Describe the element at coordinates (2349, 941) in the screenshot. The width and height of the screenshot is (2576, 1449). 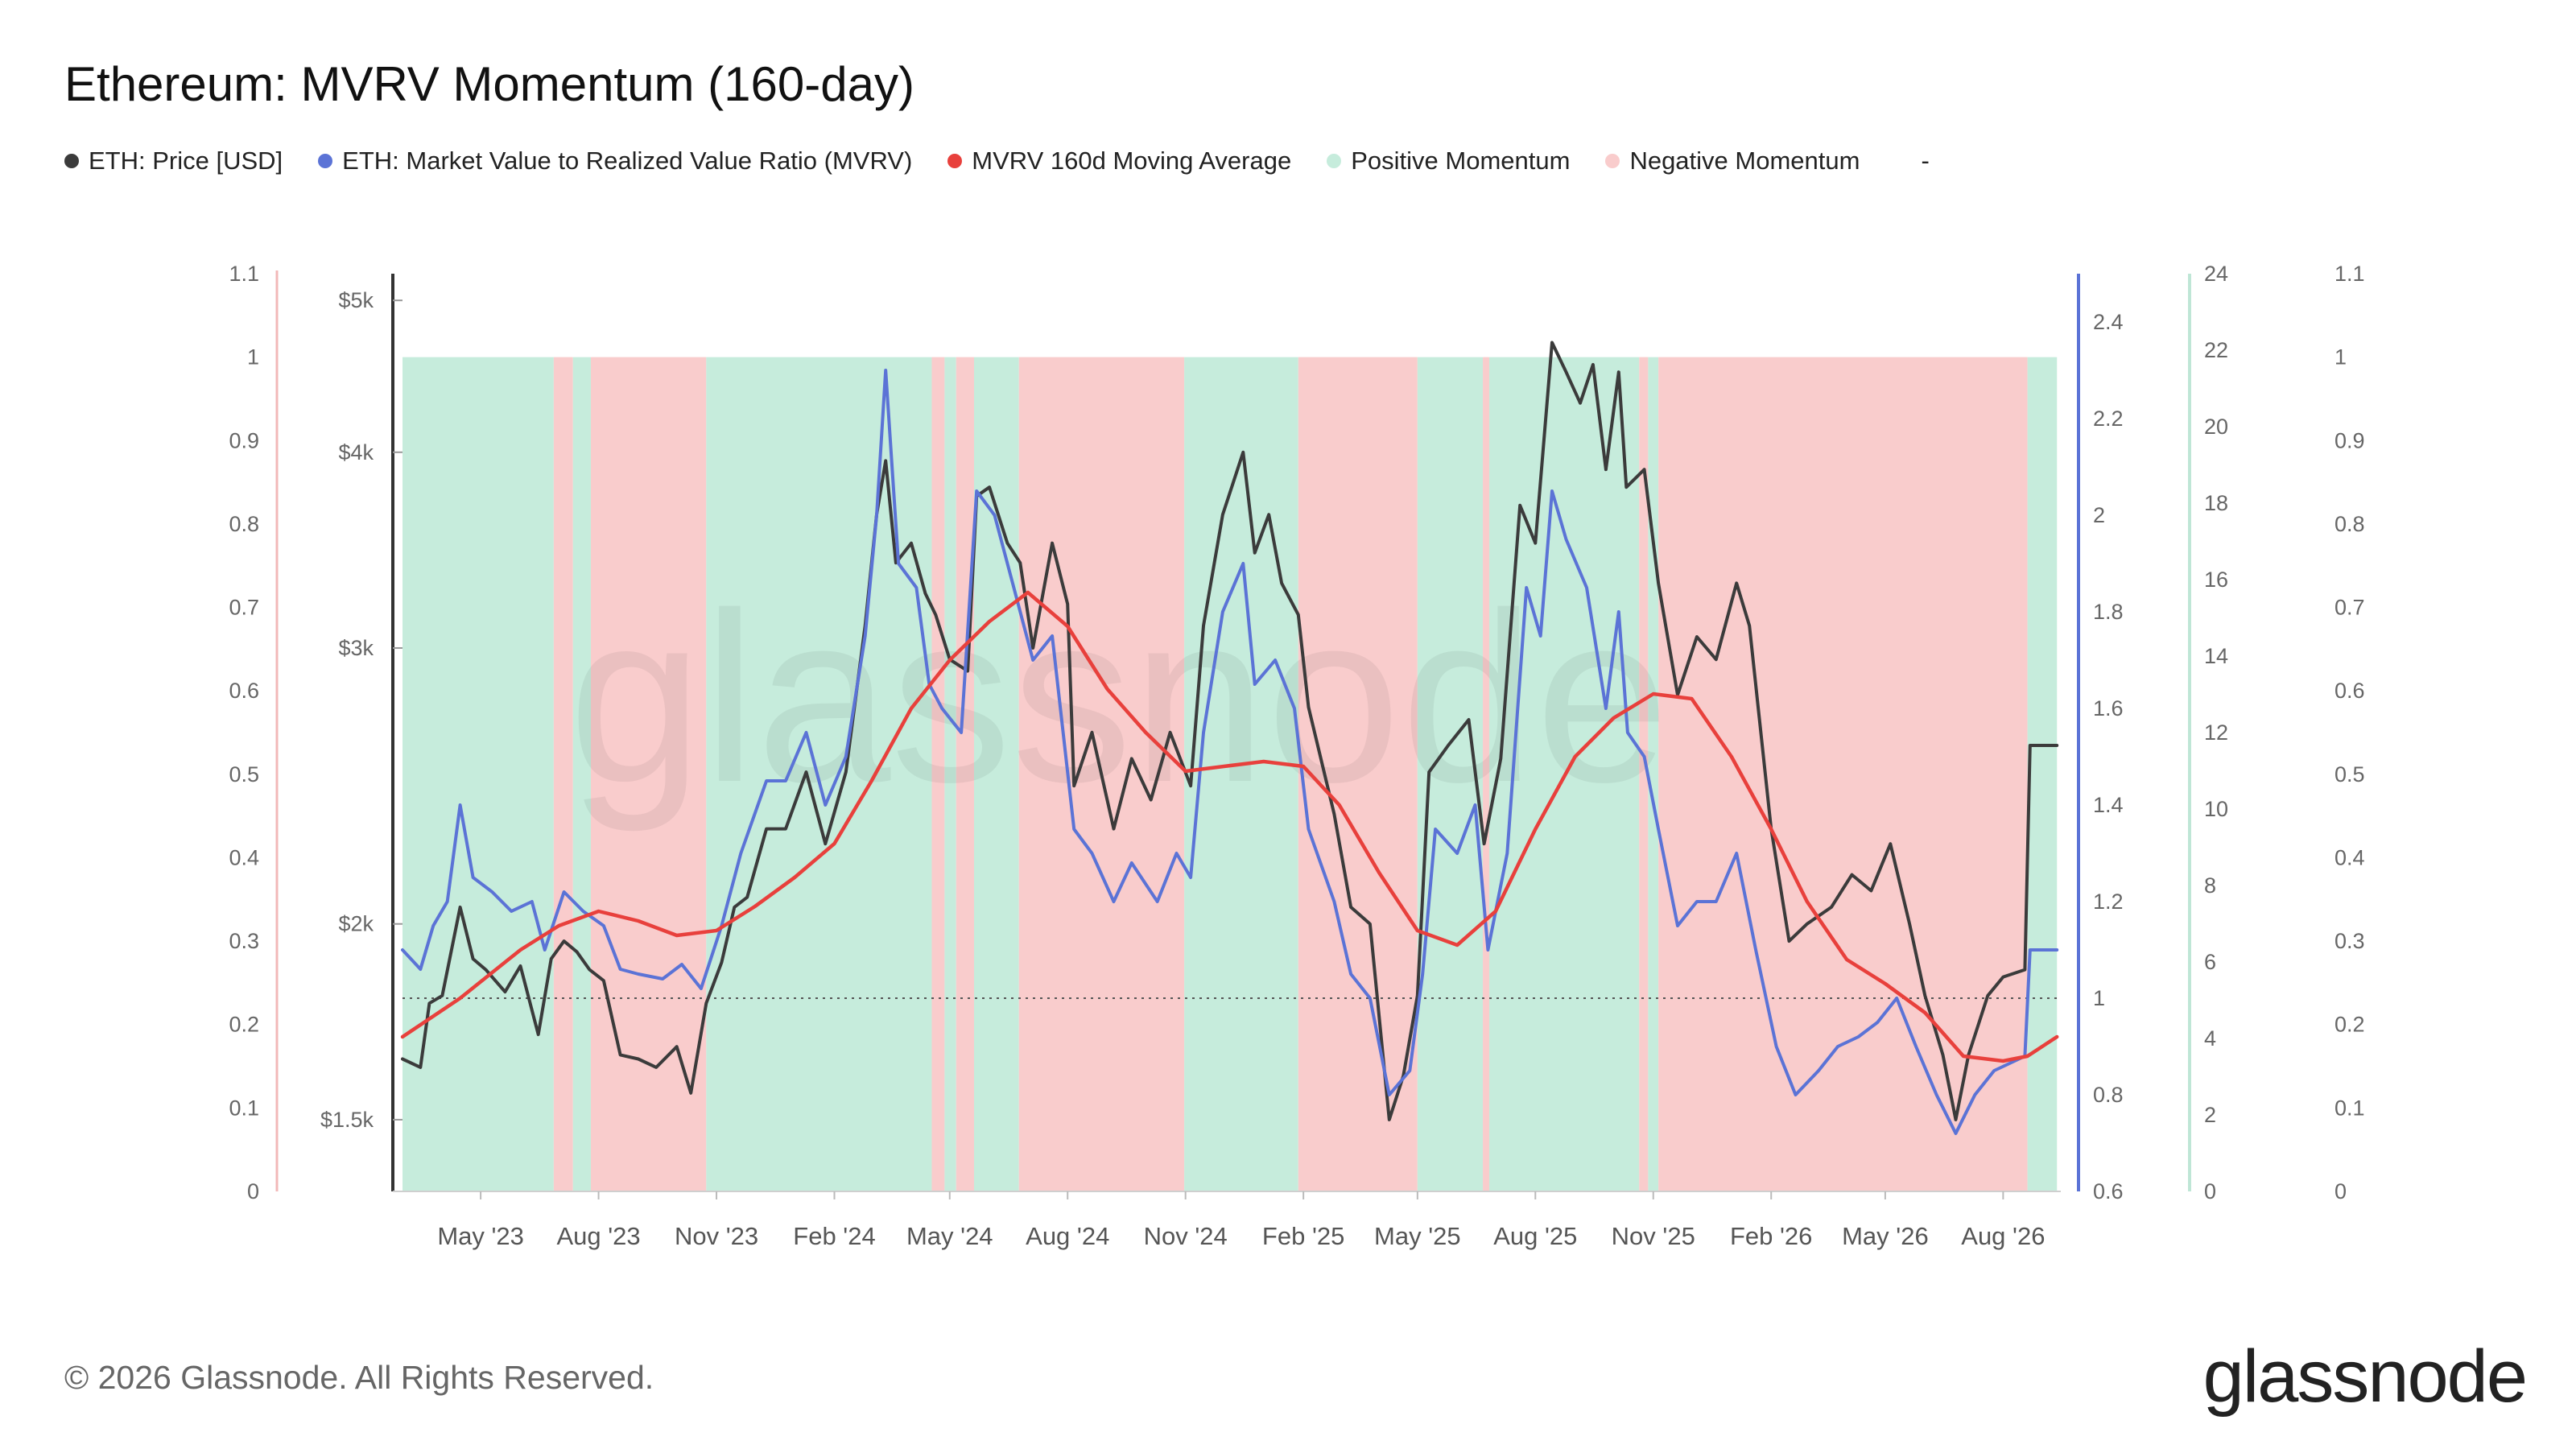
I see `momentum-right-tick: 0.3` at that location.